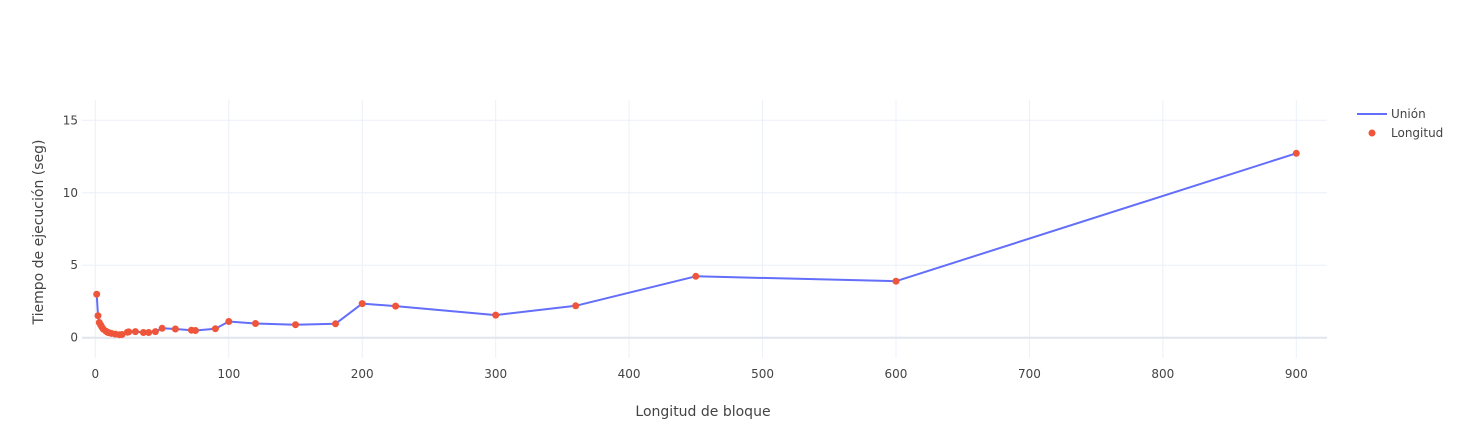  Describe the element at coordinates (1296, 374) in the screenshot. I see `x-tick-label: 900` at that location.